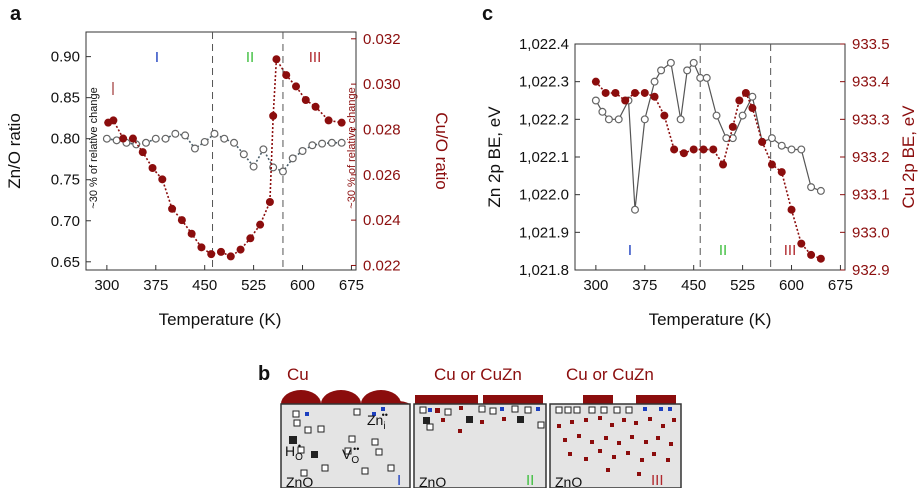 The width and height of the screenshot is (924, 488). Describe the element at coordinates (871, 270) in the screenshot. I see `right-y-tick-label: 932.9` at that location.